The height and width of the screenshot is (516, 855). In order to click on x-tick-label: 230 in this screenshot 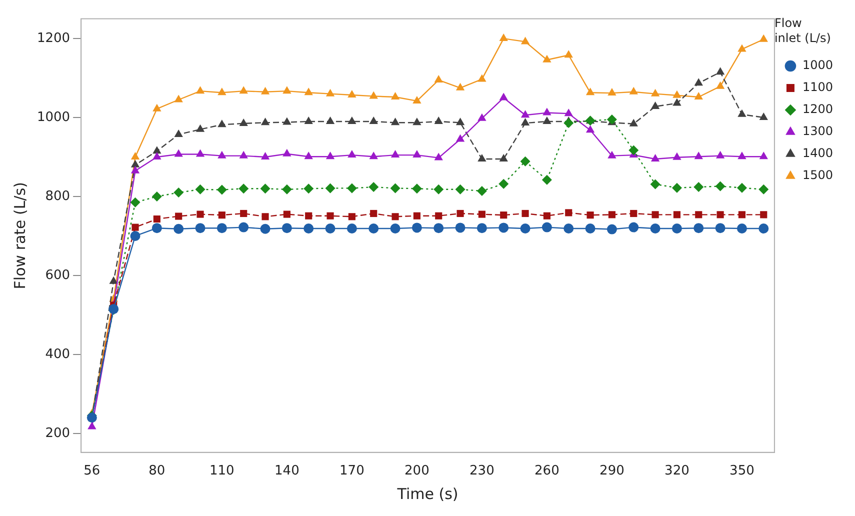, I will do `click(482, 471)`.